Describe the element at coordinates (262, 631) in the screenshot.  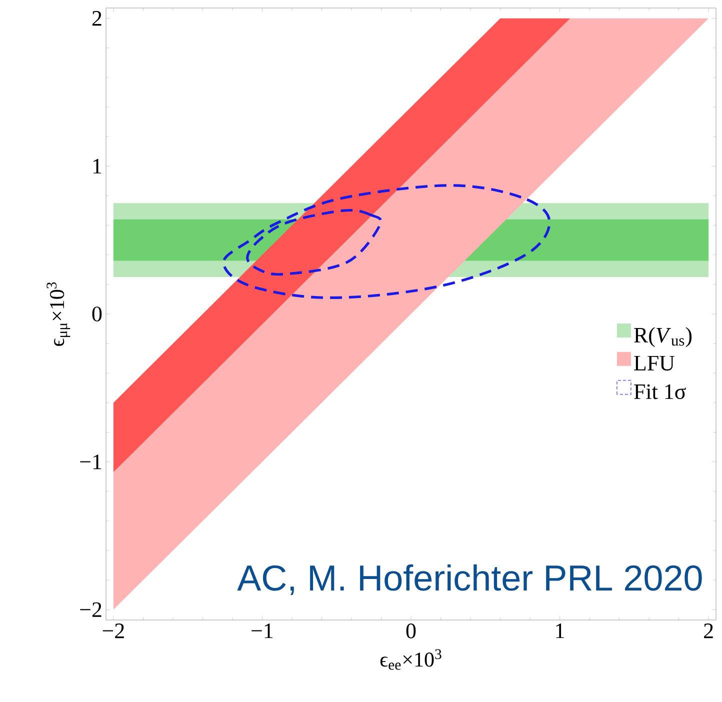
I see `x-tick-label: −1` at that location.